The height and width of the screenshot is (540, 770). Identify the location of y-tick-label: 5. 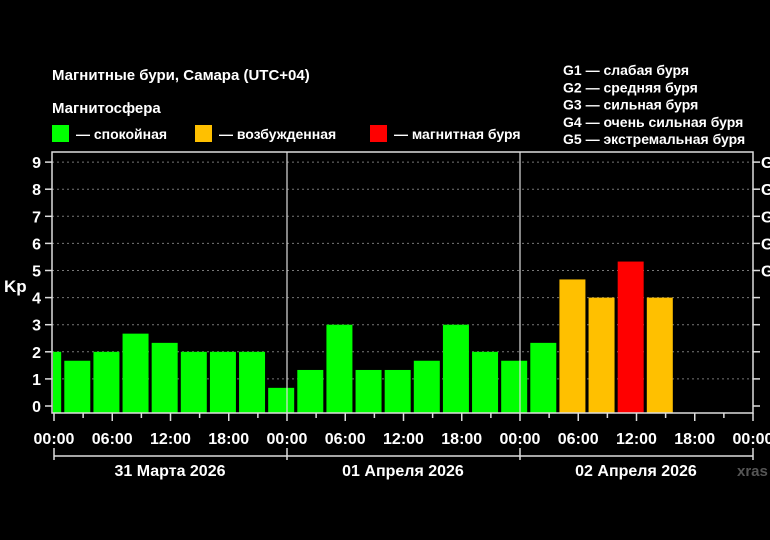
(36, 272).